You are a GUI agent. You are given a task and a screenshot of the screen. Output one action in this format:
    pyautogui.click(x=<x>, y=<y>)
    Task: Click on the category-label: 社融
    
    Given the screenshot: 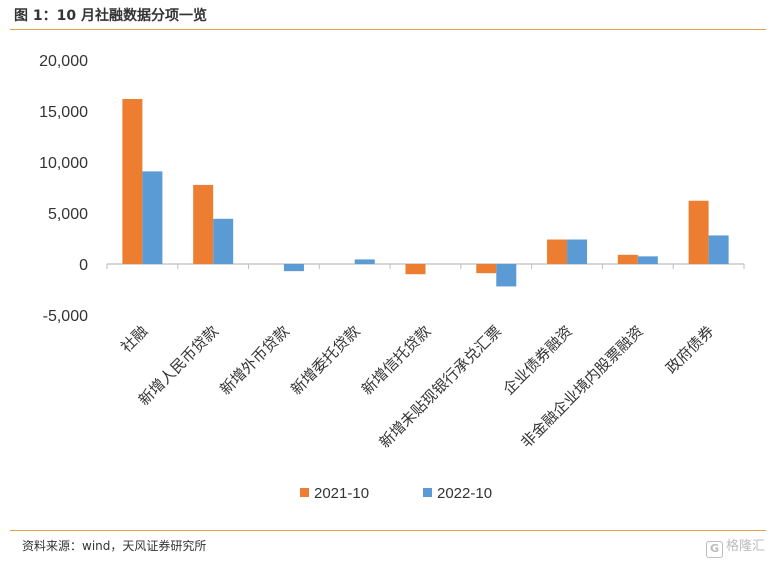 What is the action you would take?
    pyautogui.click(x=134, y=339)
    